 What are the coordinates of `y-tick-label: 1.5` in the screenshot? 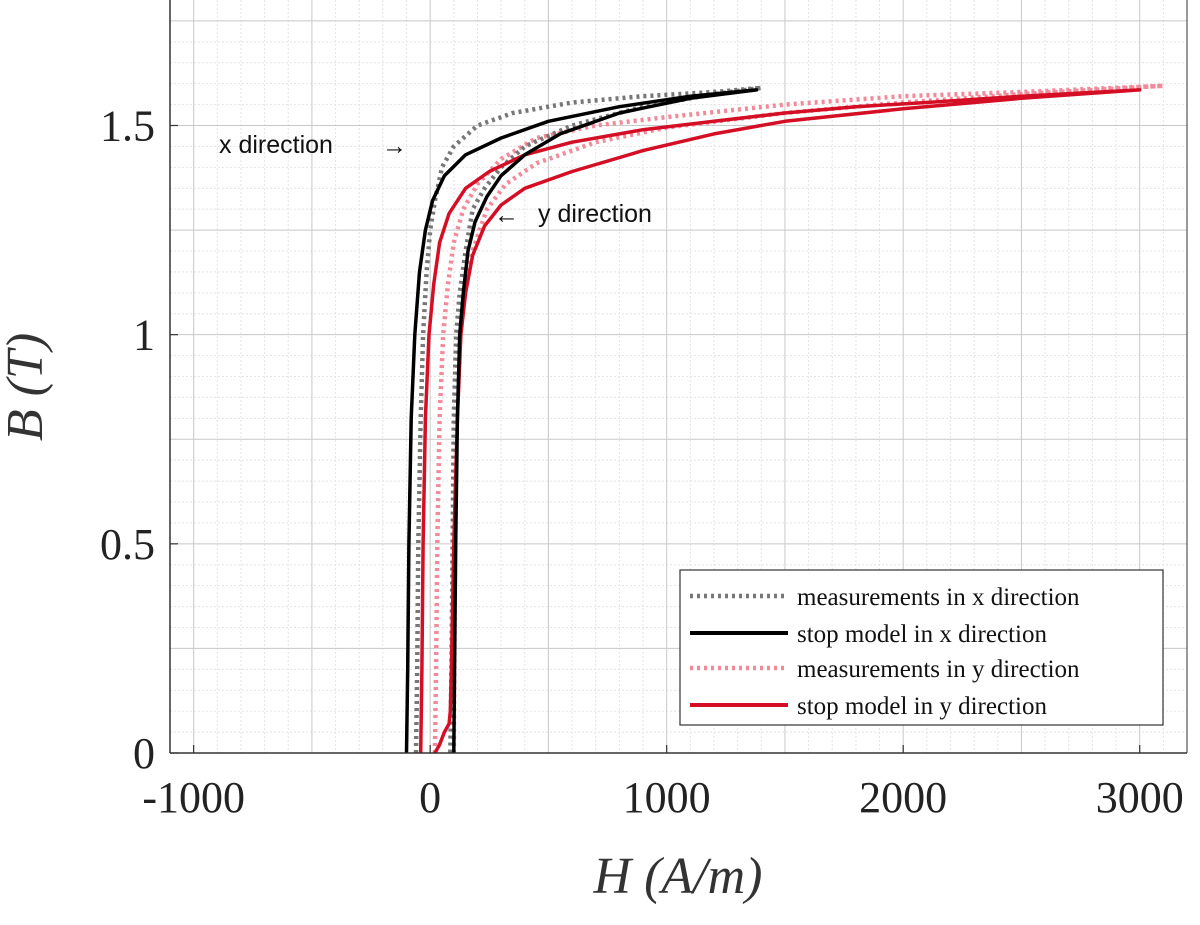 It's located at (127, 126).